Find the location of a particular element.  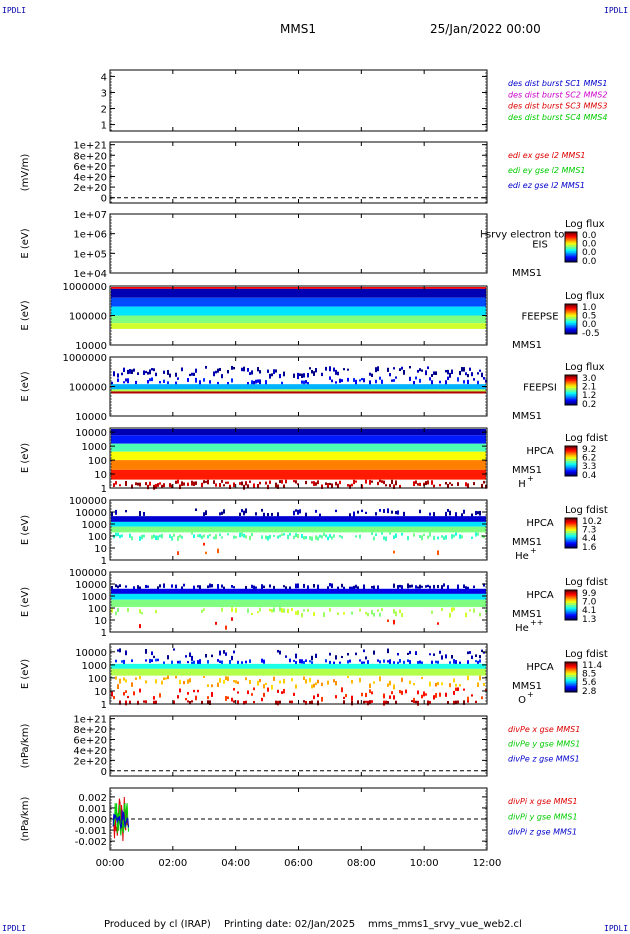

x-tick-label: 00:00 is located at coordinates (110, 863).